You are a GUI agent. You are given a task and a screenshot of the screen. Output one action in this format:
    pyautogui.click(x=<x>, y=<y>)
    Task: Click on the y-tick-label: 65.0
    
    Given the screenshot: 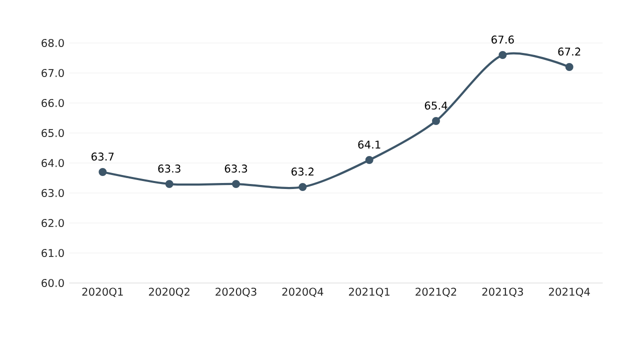 What is the action you would take?
    pyautogui.click(x=53, y=133)
    